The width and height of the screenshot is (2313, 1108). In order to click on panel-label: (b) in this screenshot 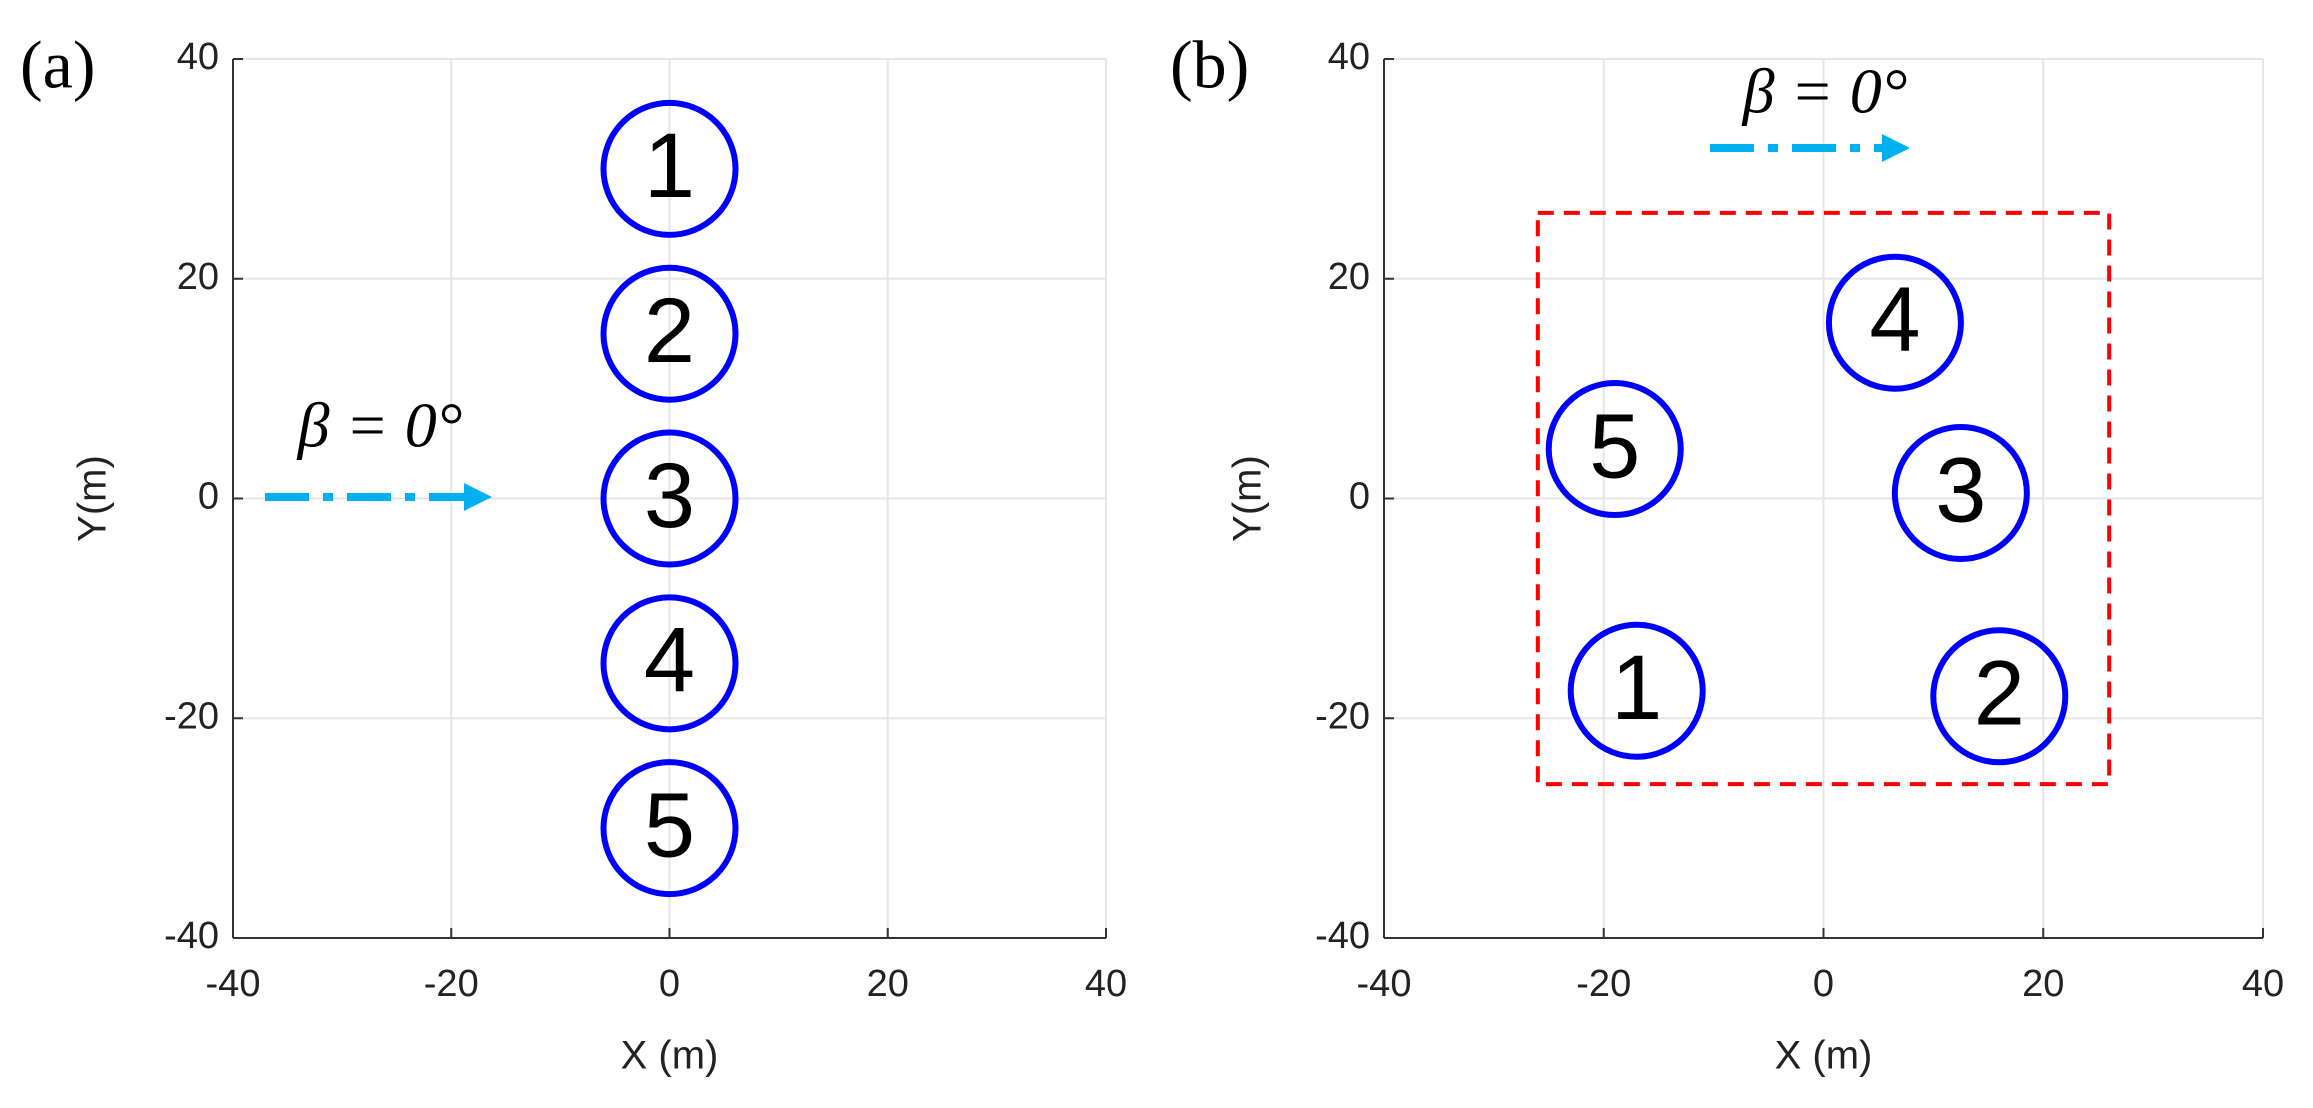, I will do `click(1209, 65)`.